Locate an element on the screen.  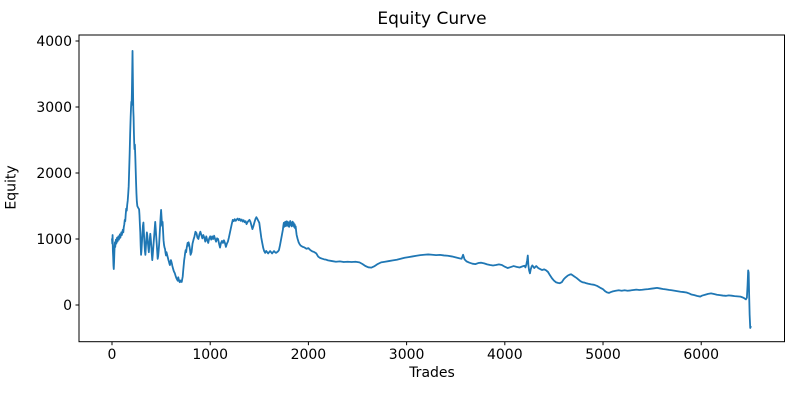
y-tick-label: 4000 is located at coordinates (54, 42).